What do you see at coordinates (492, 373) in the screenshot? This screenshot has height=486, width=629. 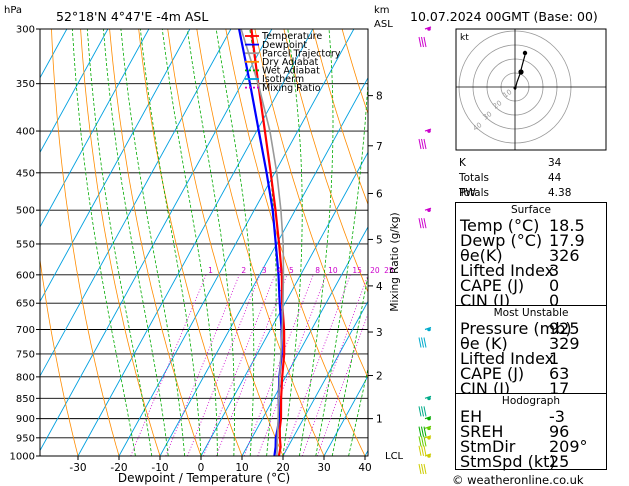 I see `mu-key: CAPE (J)` at bounding box center [492, 373].